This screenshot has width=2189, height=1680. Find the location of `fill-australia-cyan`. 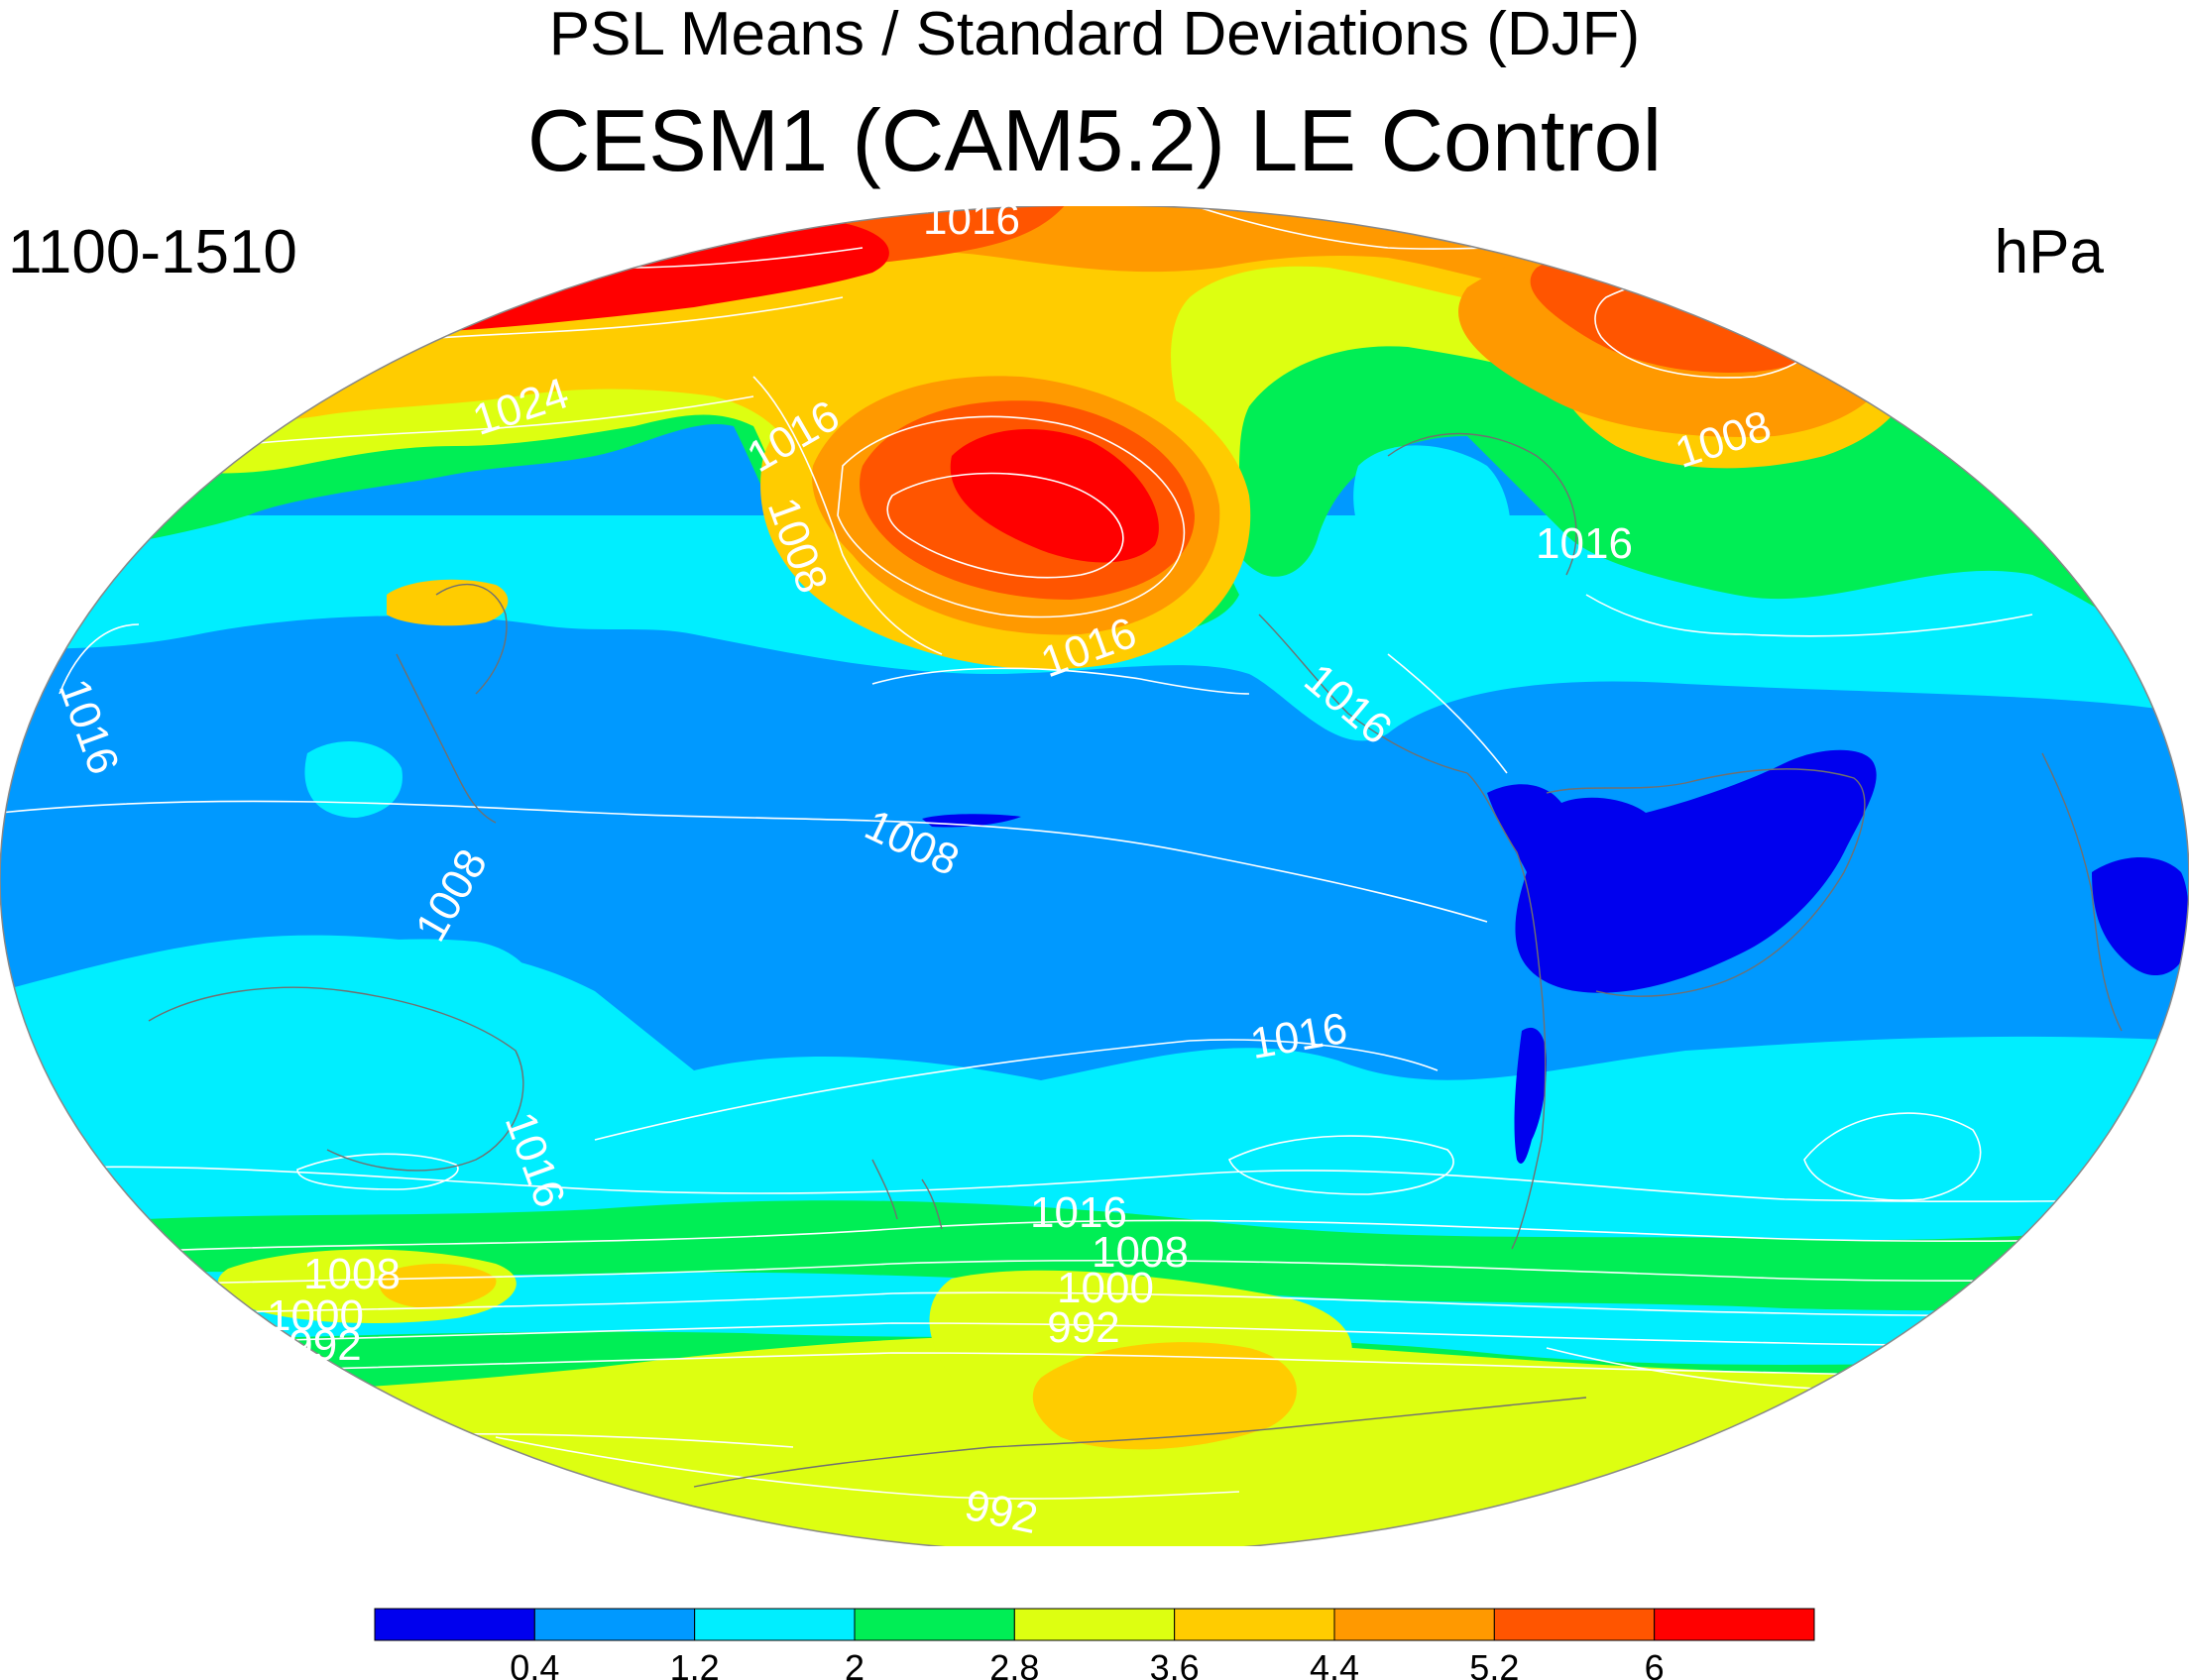

fill-australia-cyan is located at coordinates (338, 1020).